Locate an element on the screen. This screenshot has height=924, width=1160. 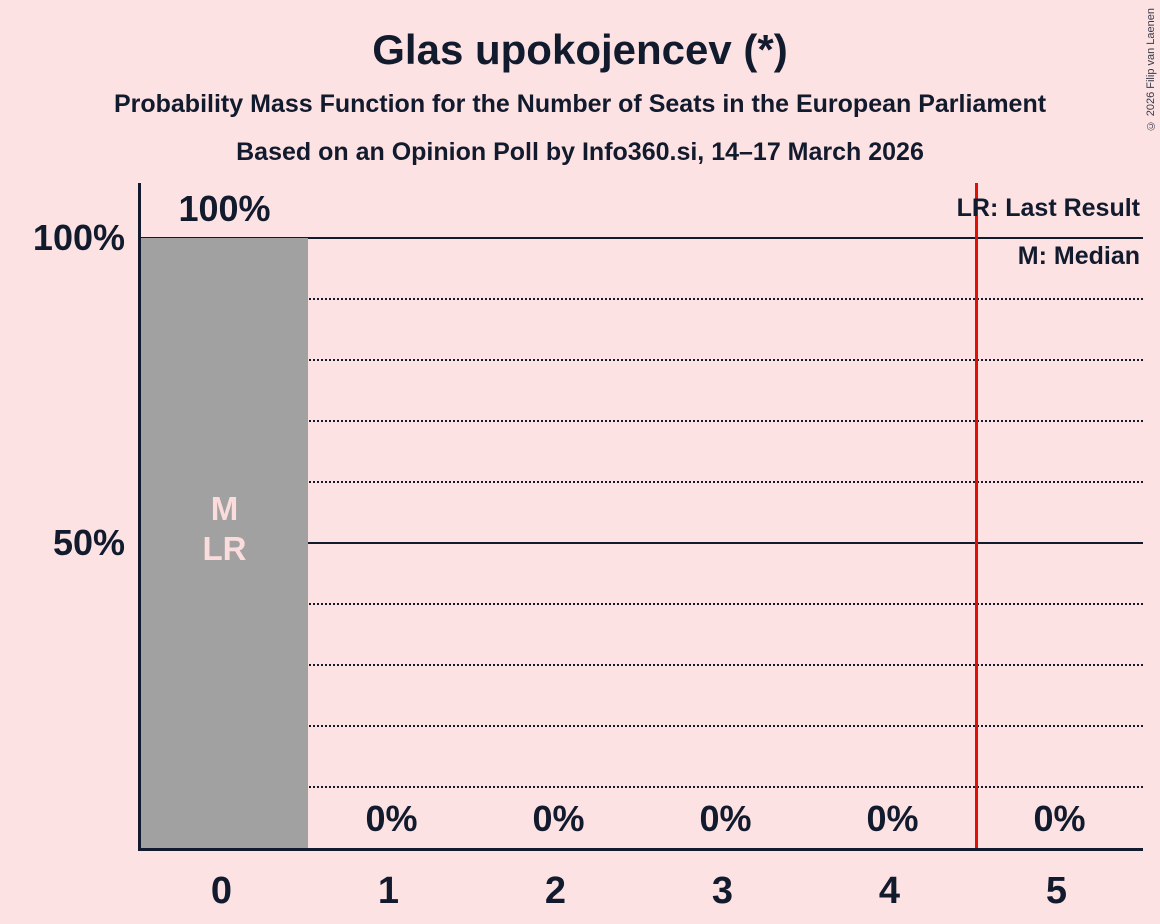
xtick-4: 4 is located at coordinates (889, 891).